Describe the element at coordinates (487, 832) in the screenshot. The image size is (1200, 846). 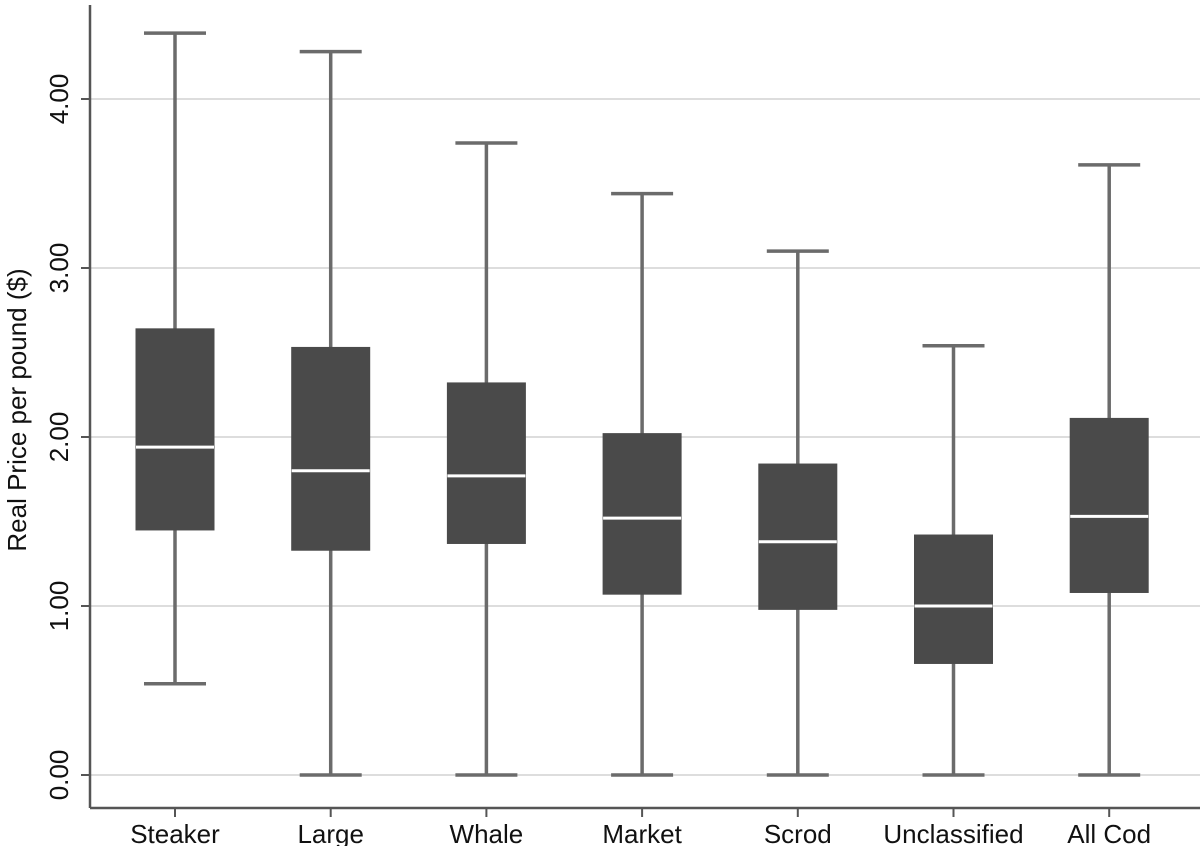
I see `x-tick-label: Whale` at that location.